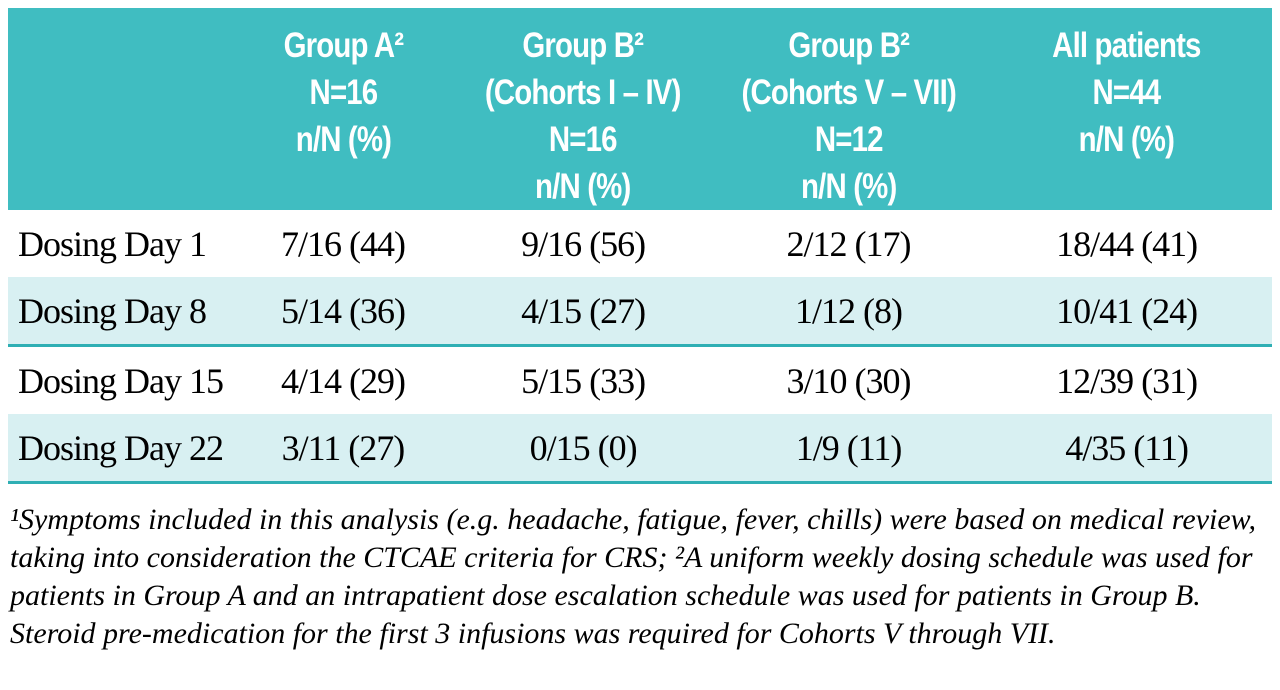 Image resolution: width=1280 pixels, height=690 pixels. Describe the element at coordinates (343, 243) in the screenshot. I see `table-cell: 7/16 (44)` at that location.